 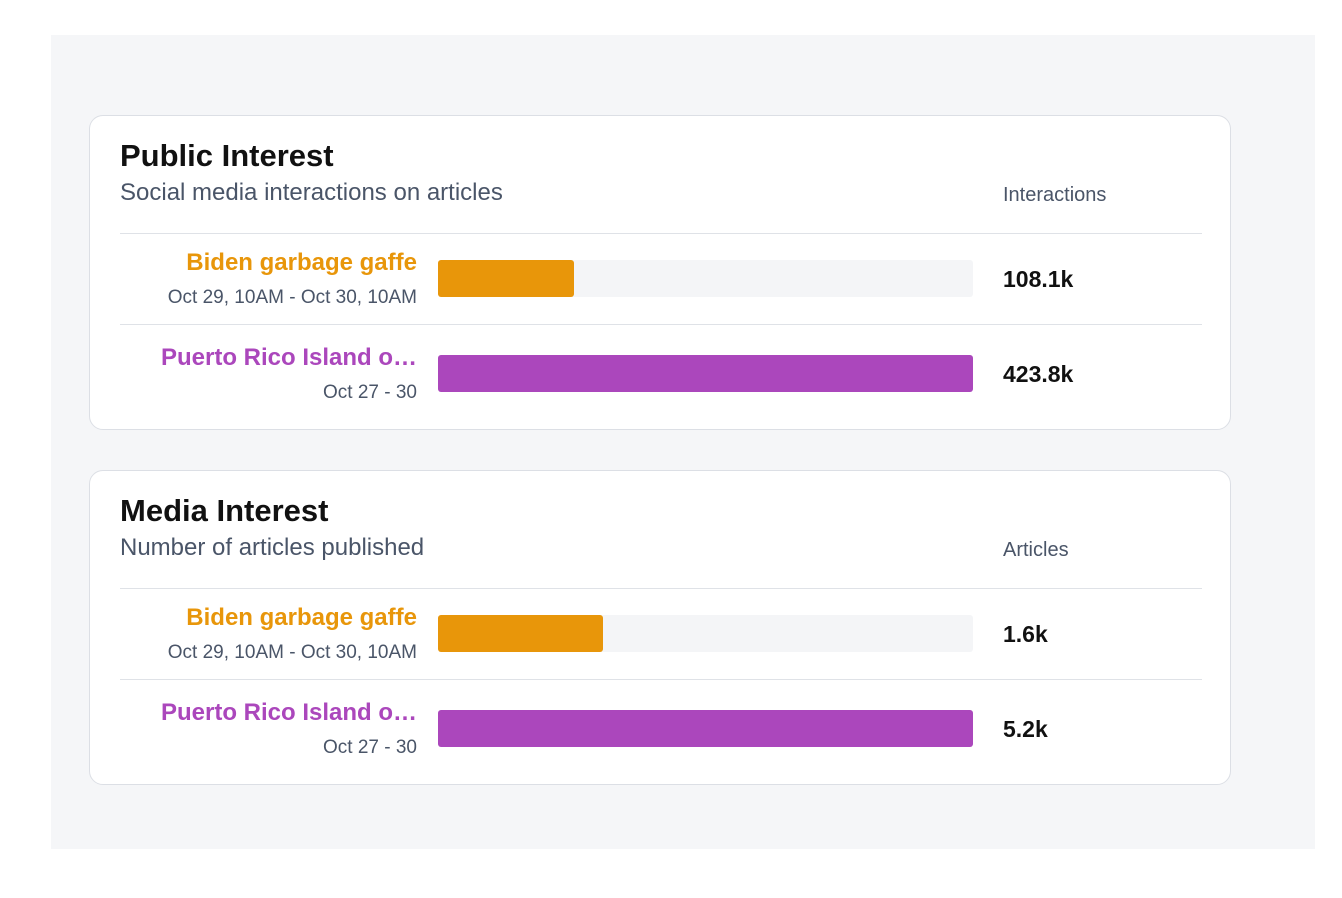 I want to click on row-value-puerto-rico: 423.8k, so click(x=1038, y=374).